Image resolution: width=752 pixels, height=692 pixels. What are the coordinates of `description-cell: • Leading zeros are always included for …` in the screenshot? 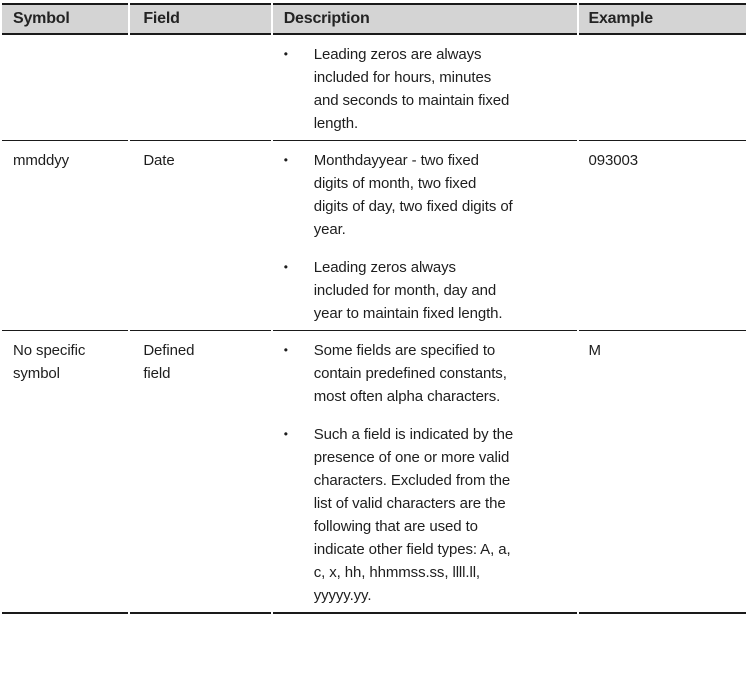 It's located at (425, 87).